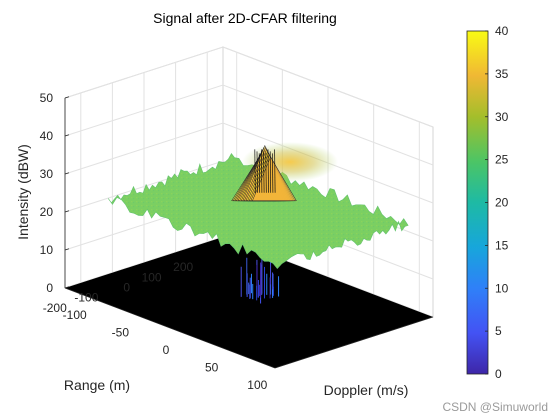 The width and height of the screenshot is (560, 420). I want to click on x-tick-label: 0, so click(126, 288).